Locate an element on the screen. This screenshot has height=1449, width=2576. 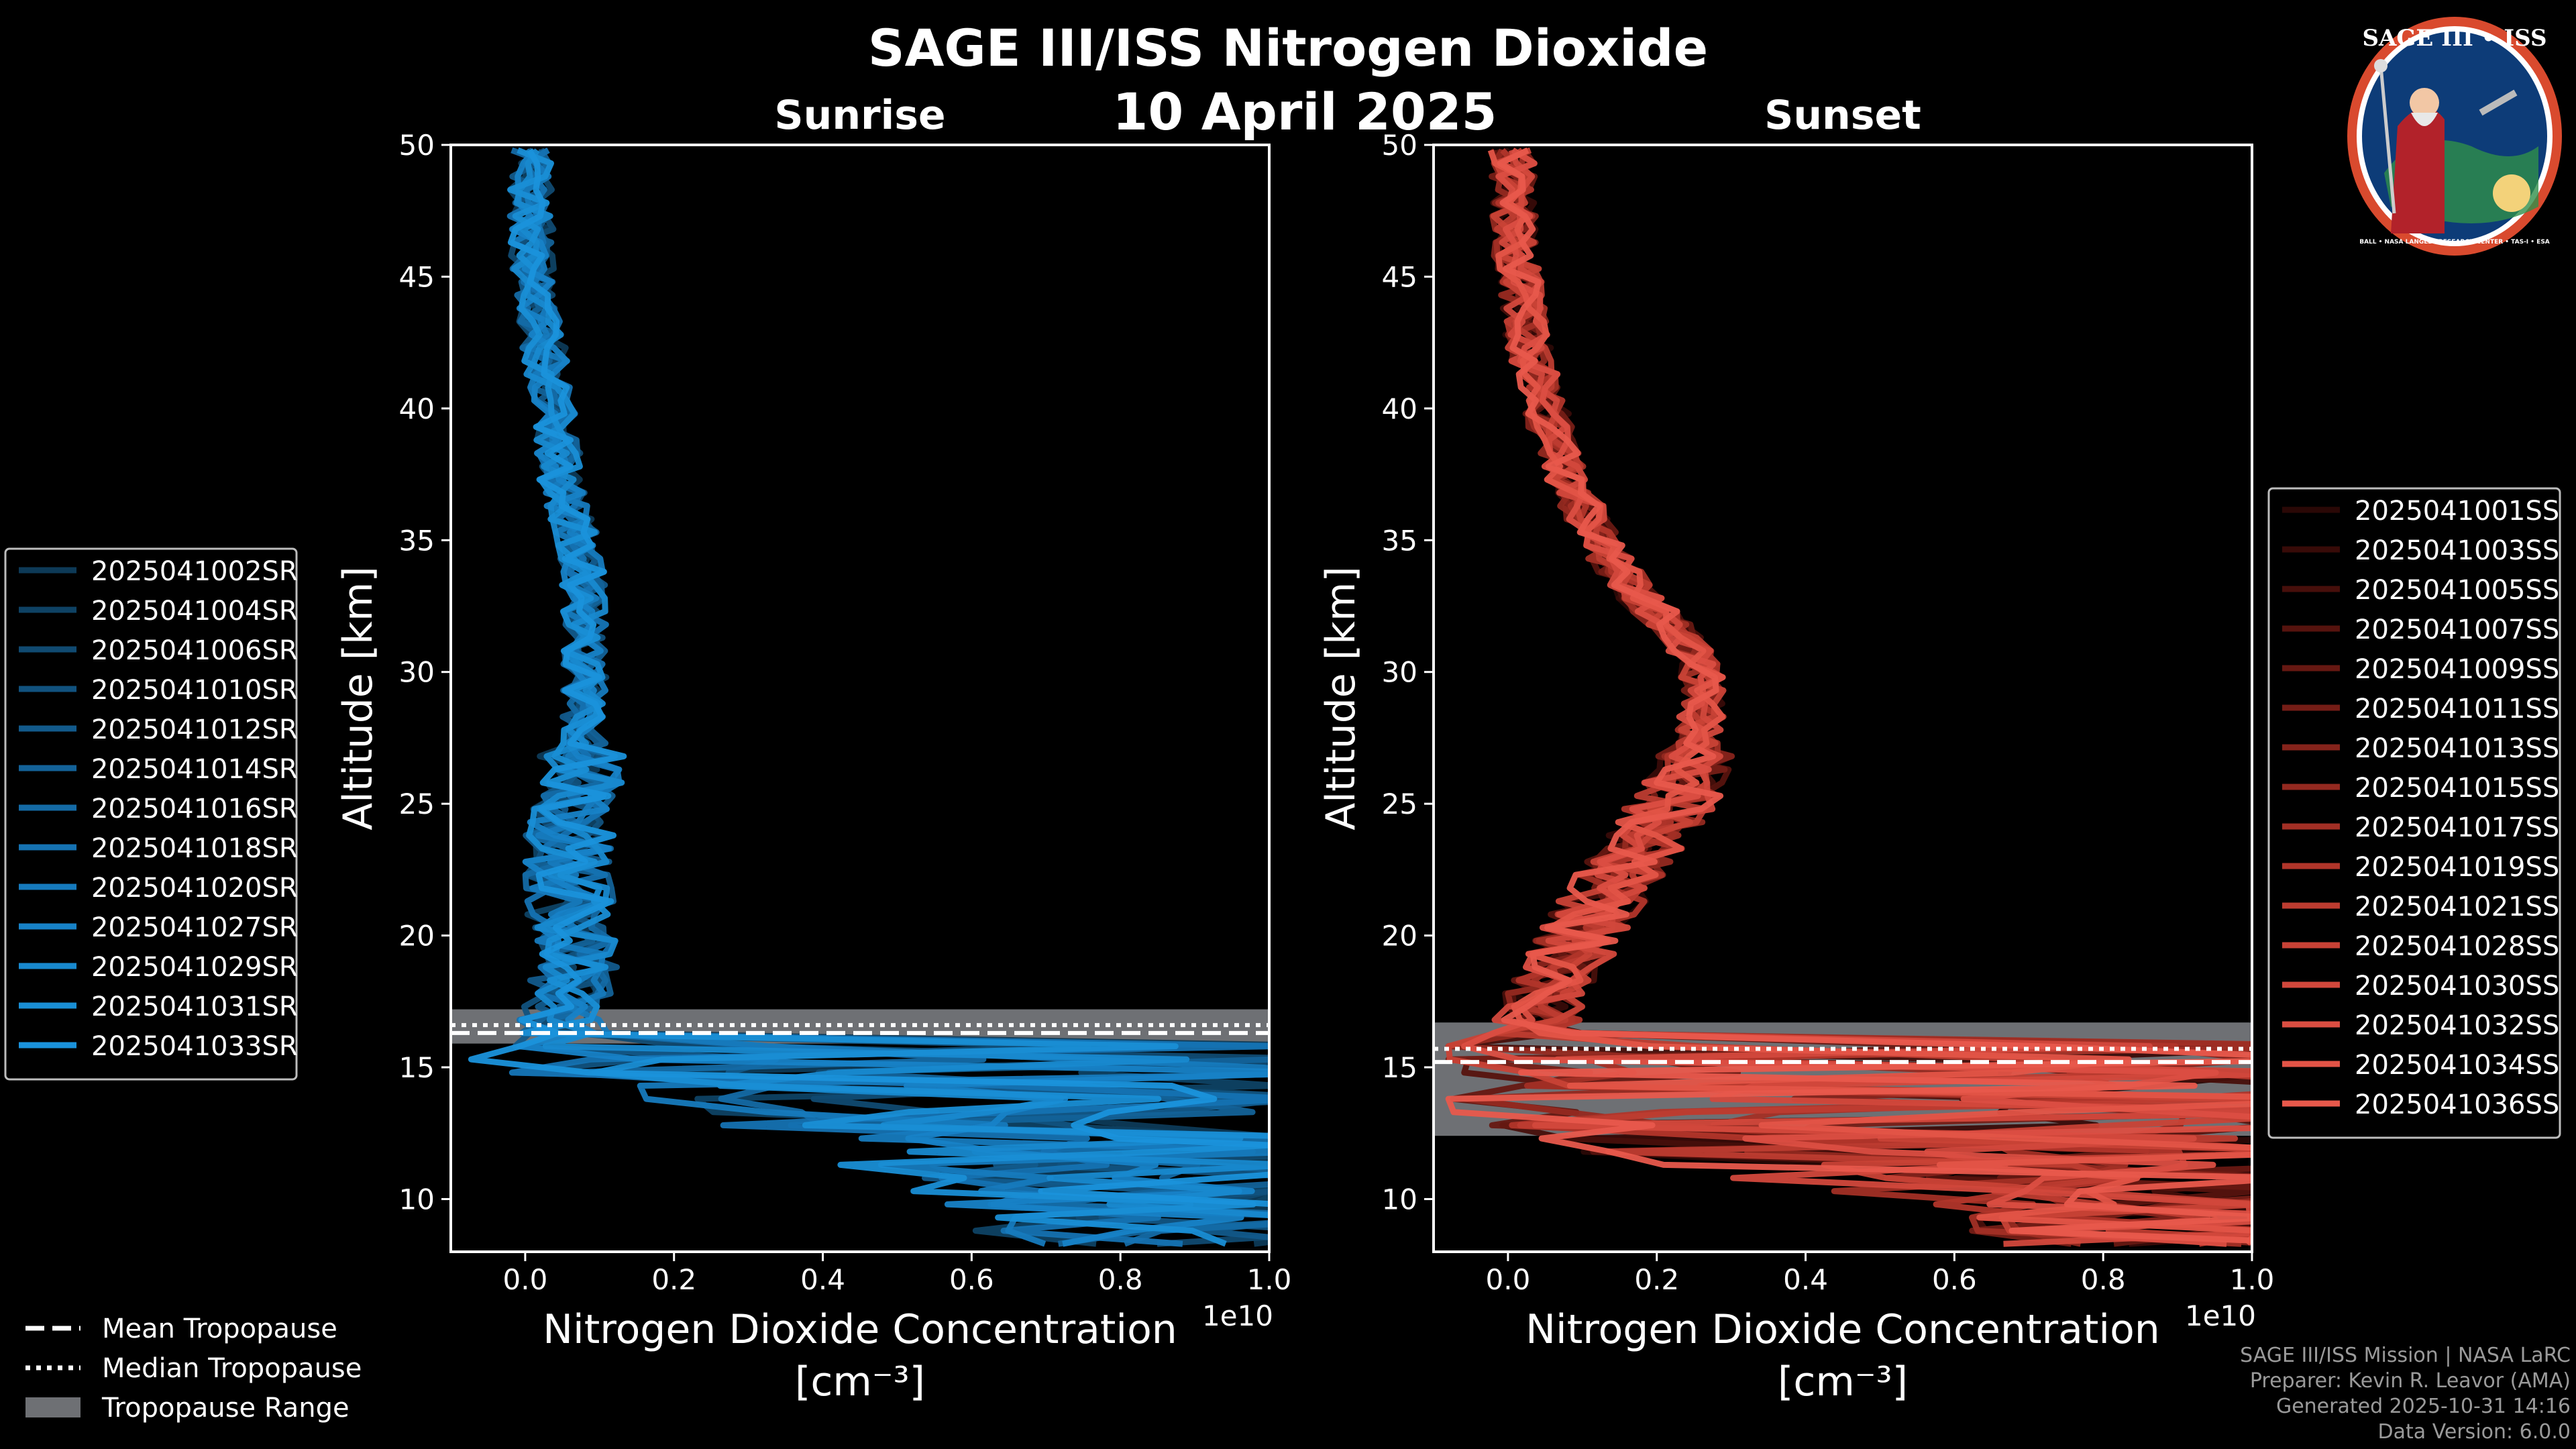
legend-label: 2025041029SR is located at coordinates (194, 967).